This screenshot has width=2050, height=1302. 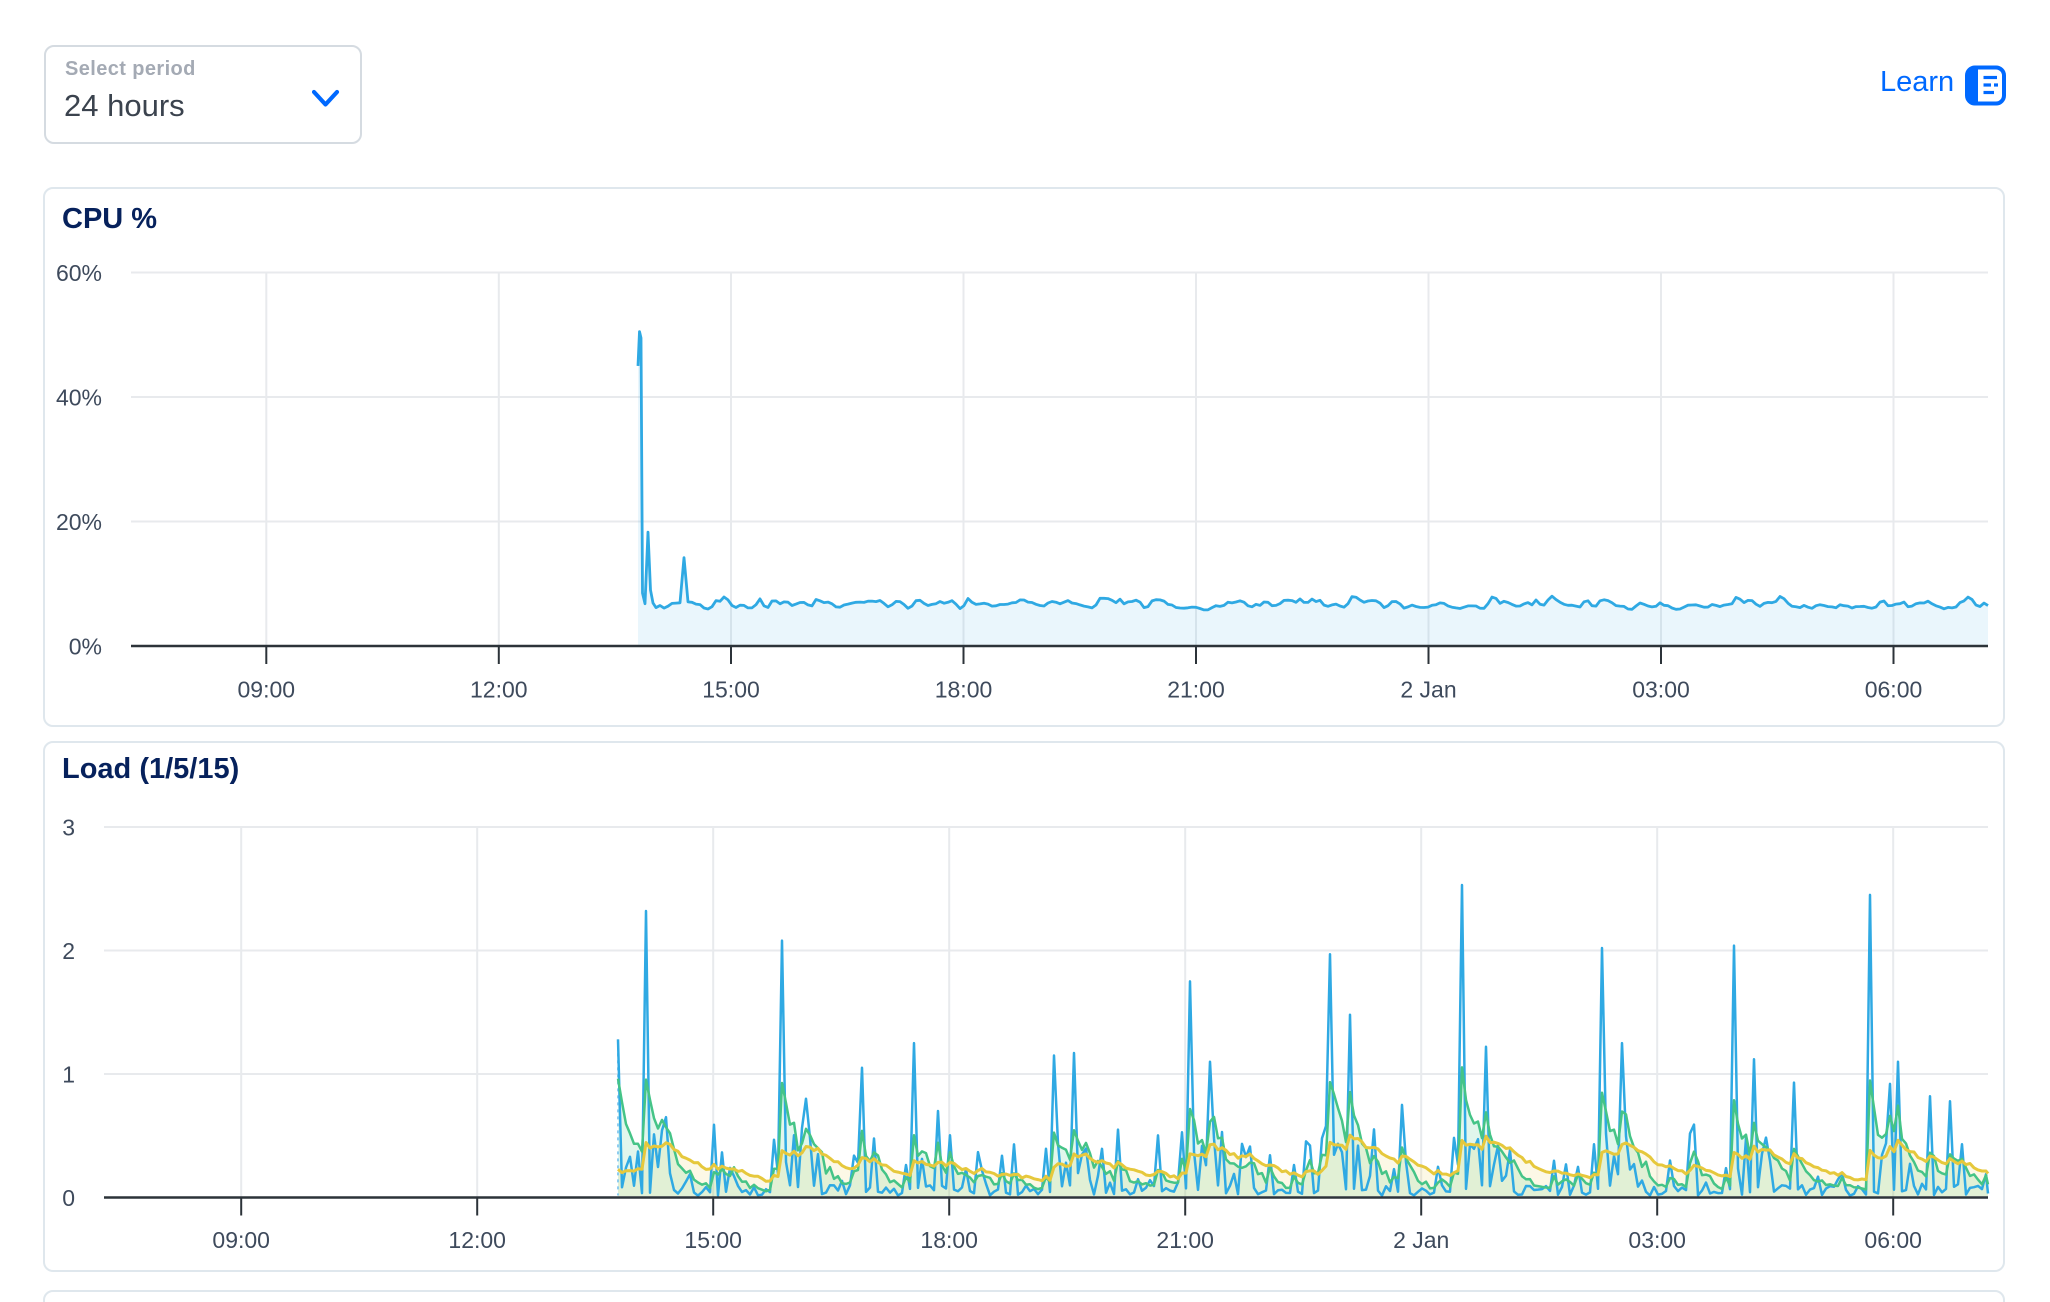 I want to click on svg-text: 60%, so click(x=79, y=273).